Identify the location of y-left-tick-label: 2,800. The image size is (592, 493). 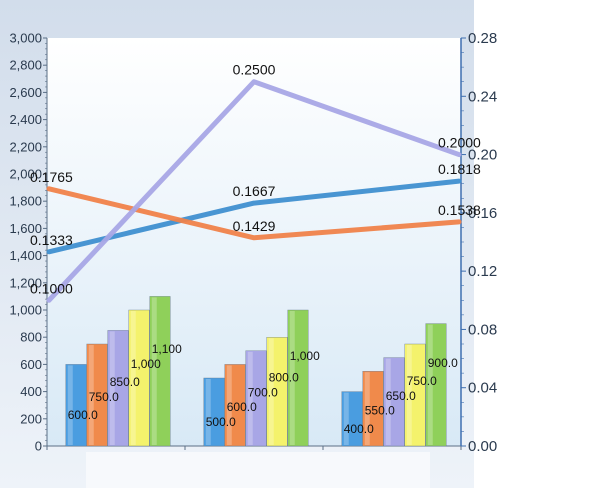
(25, 65).